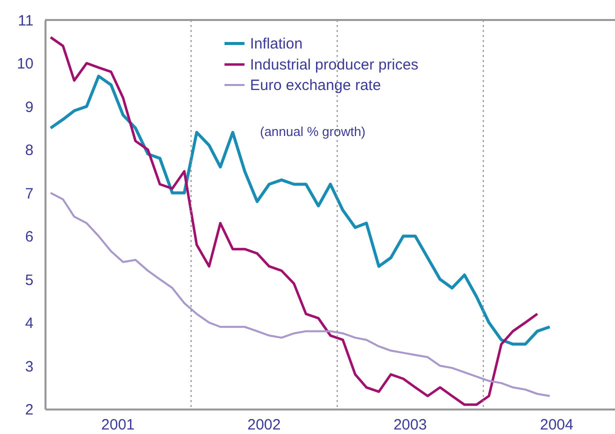 The width and height of the screenshot is (615, 434). What do you see at coordinates (29, 107) in the screenshot?
I see `y-tick-label: 9` at bounding box center [29, 107].